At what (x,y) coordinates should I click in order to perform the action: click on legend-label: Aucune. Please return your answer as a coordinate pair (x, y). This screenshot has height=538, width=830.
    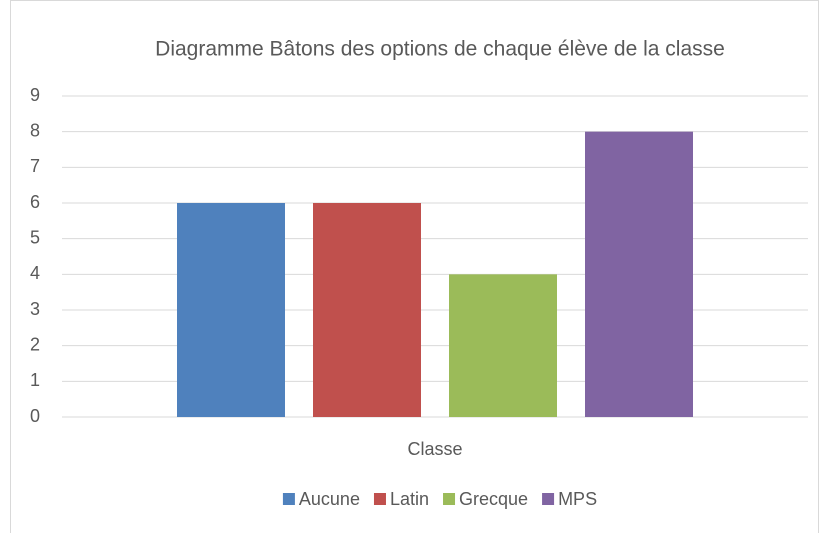
    Looking at the image, I should click on (329, 499).